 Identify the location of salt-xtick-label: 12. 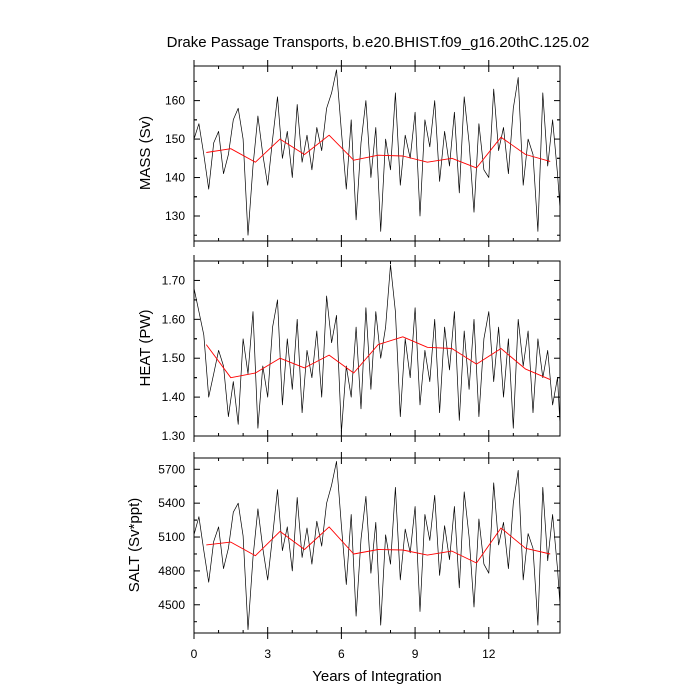
(489, 654).